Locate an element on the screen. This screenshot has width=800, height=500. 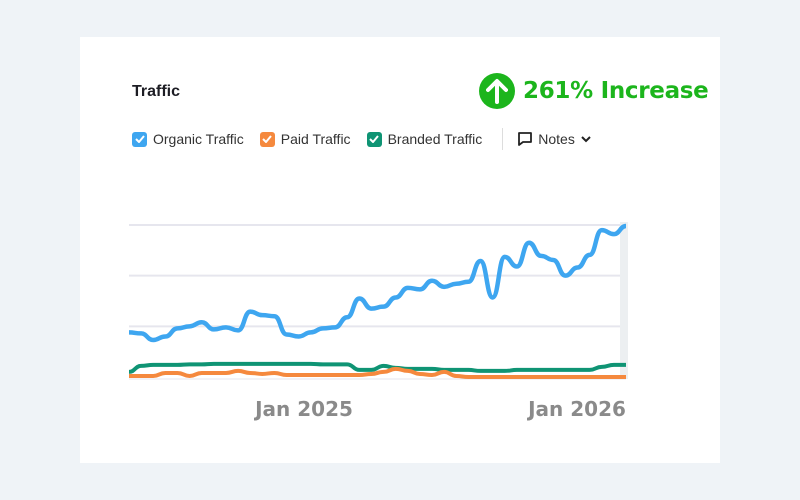
comment-icon is located at coordinates (525, 139).